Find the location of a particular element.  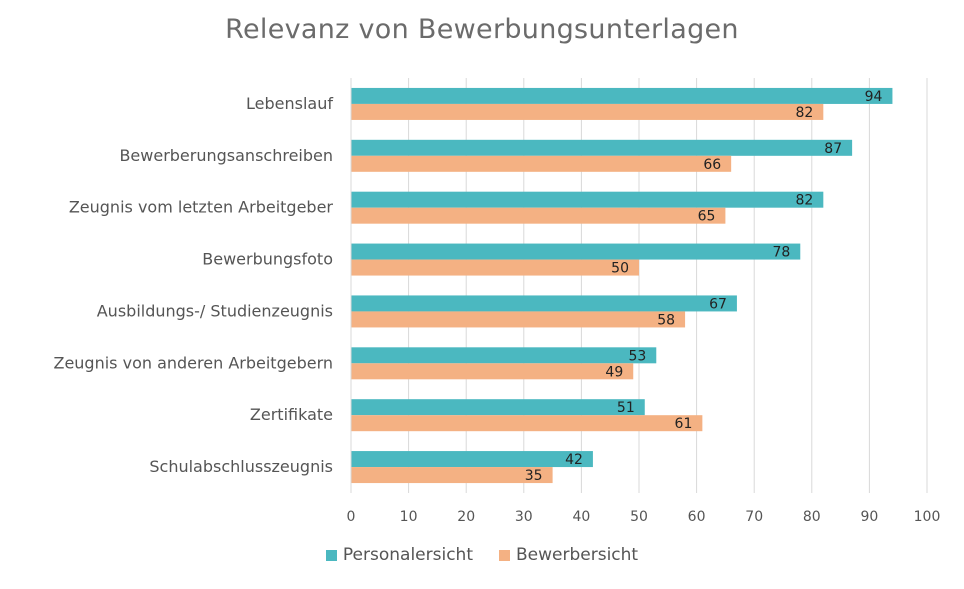

category-label: Ausbildungs-/ Studienzeugnis is located at coordinates (215, 310).